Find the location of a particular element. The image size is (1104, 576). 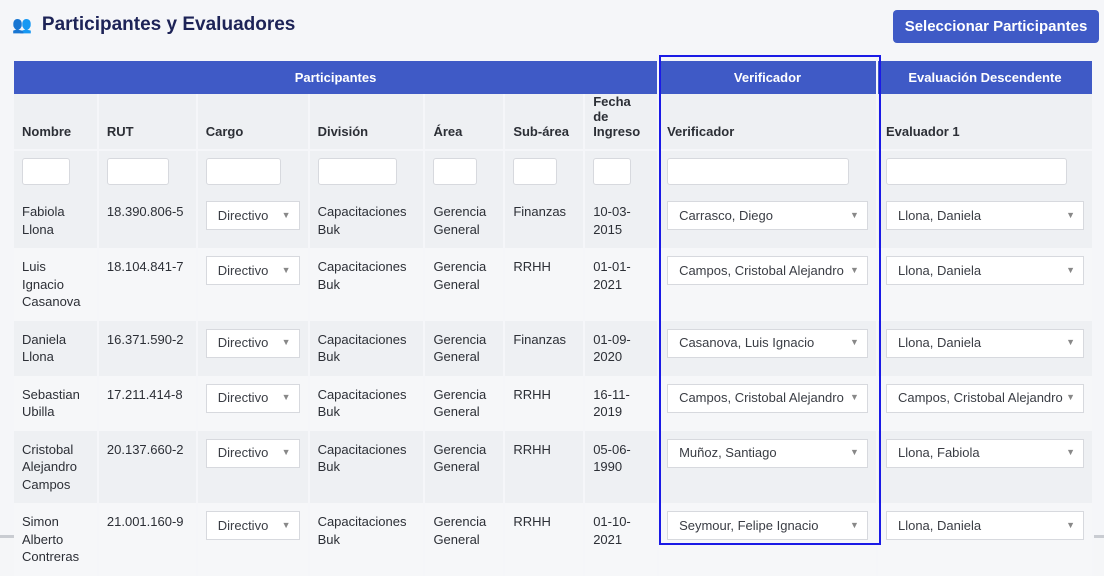

column-header: Verificador is located at coordinates (768, 122).